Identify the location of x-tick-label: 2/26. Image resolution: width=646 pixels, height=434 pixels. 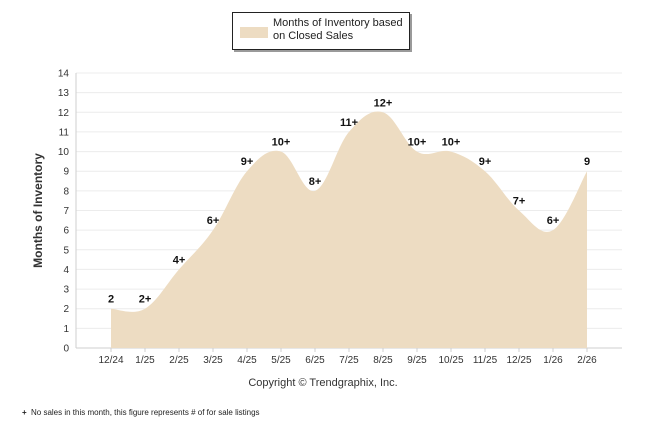
(587, 360).